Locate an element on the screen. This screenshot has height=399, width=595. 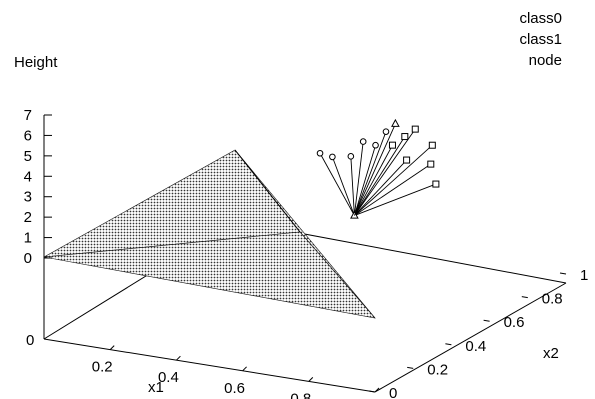
z-axis-title: Height is located at coordinates (36, 62).